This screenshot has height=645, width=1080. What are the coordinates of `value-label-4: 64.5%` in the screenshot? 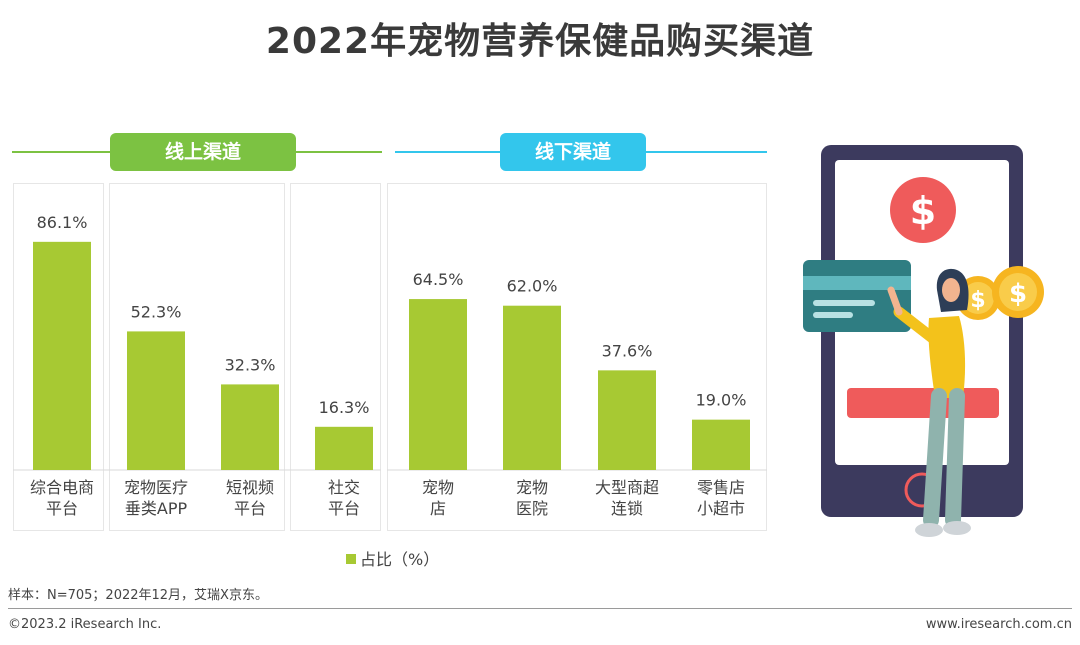 It's located at (438, 279).